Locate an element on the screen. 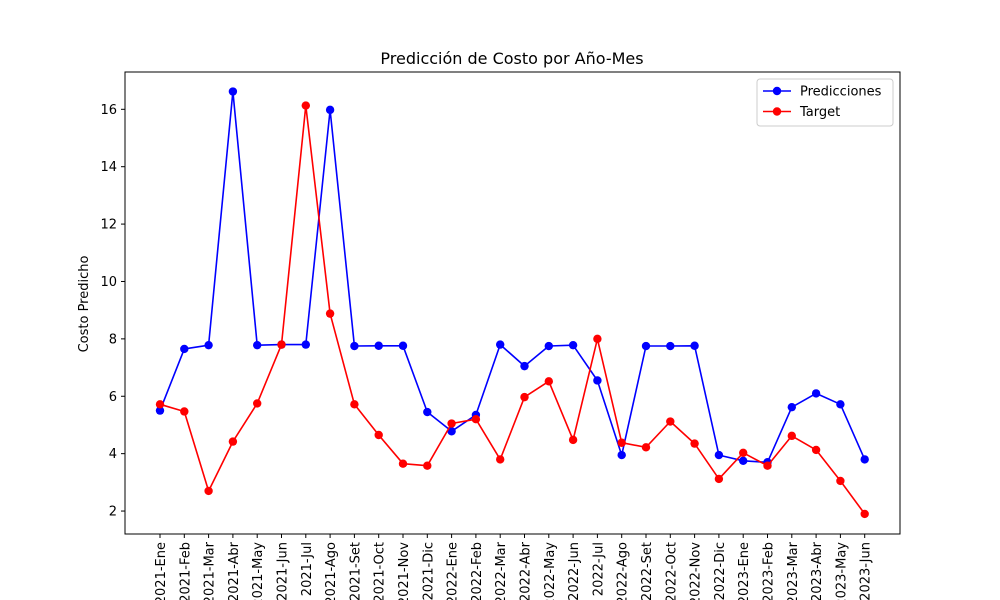 This screenshot has width=1000, height=600. x-tick-label: 2021-Nov is located at coordinates (404, 571).